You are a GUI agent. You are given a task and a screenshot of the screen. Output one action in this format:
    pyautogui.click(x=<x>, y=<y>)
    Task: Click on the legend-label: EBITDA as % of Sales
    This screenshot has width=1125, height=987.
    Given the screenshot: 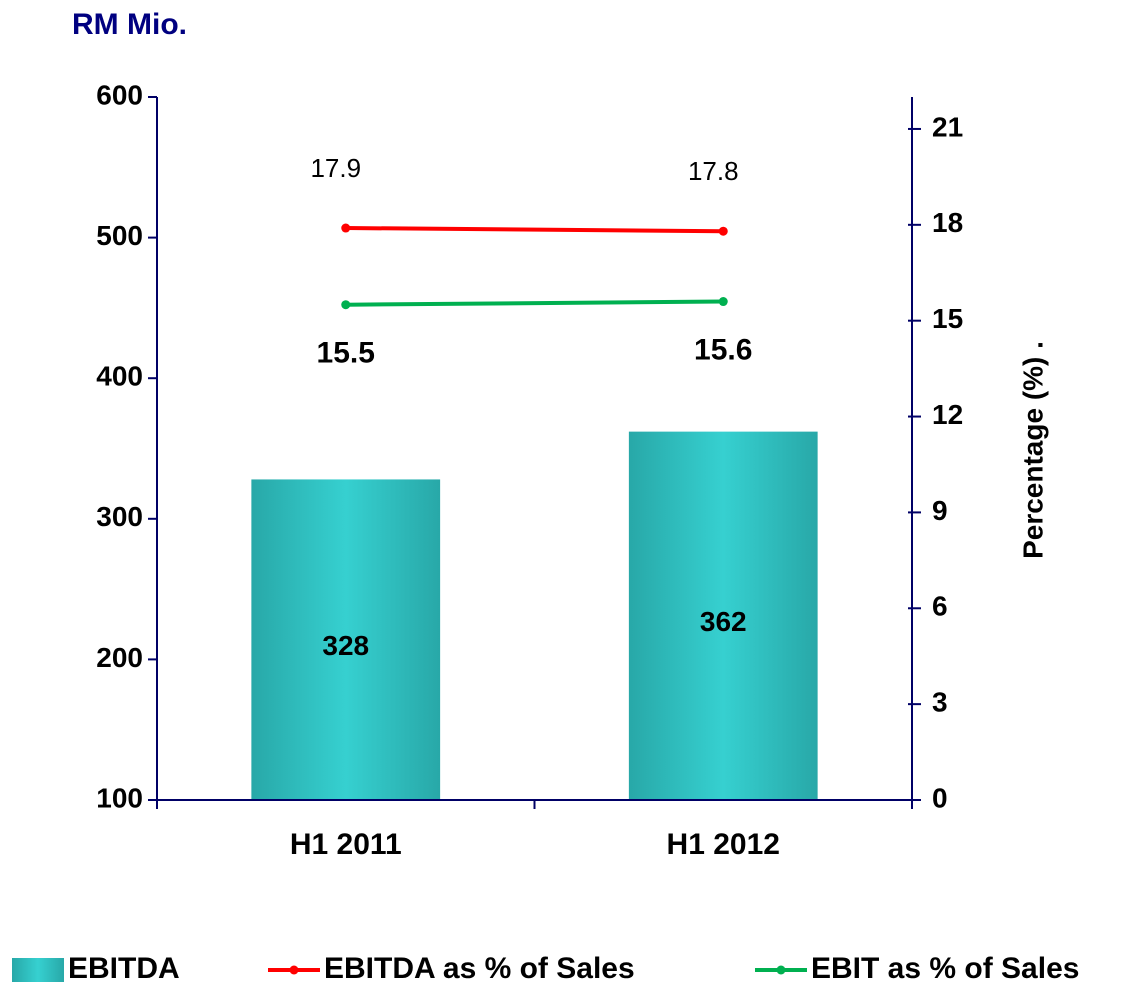 What is the action you would take?
    pyautogui.click(x=479, y=968)
    